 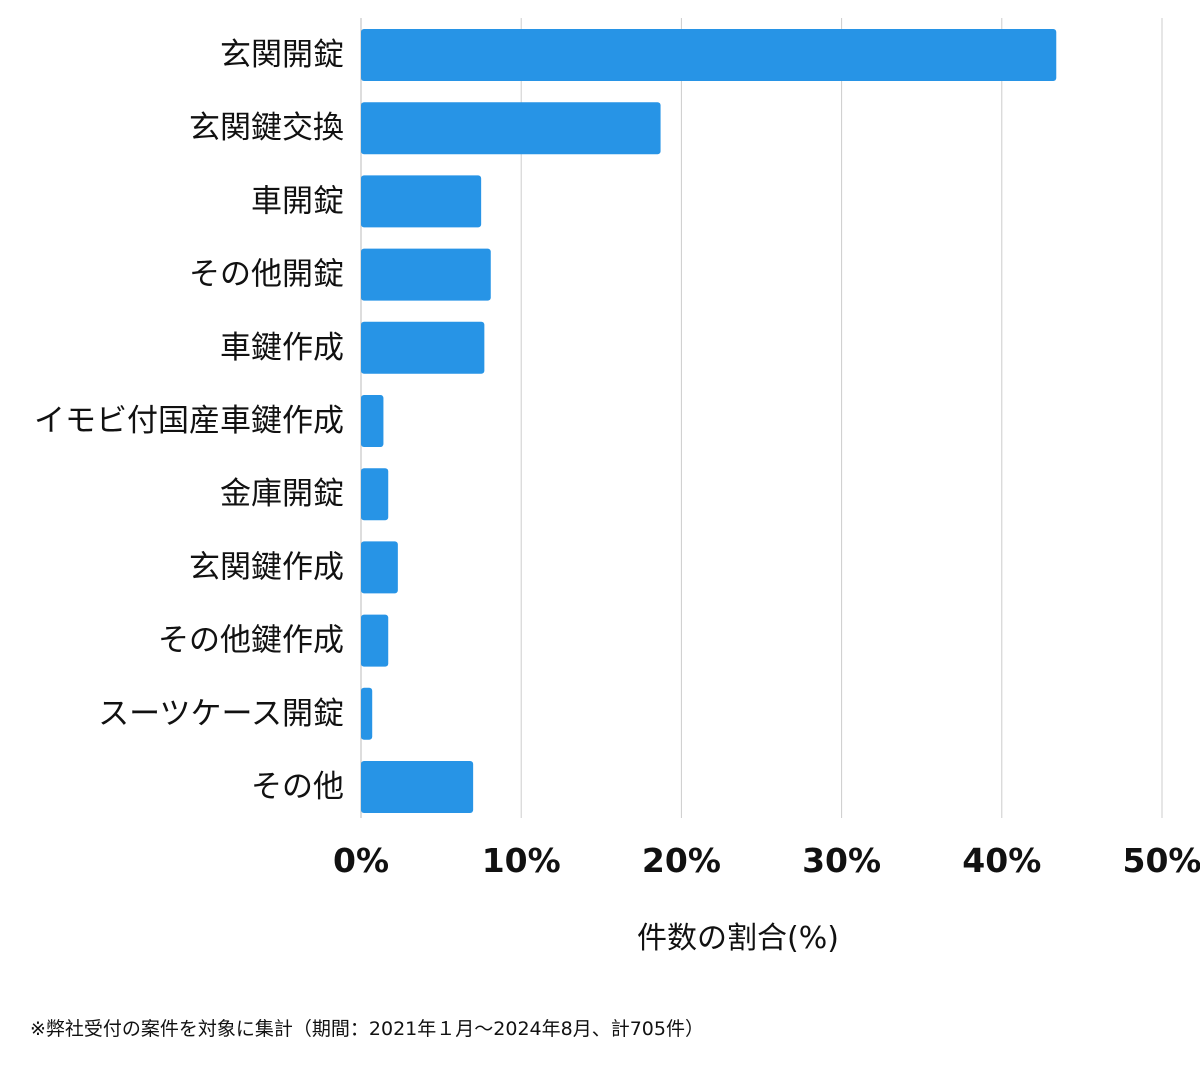 What do you see at coordinates (266, 275) in the screenshot?
I see `category-label: その他開錠` at bounding box center [266, 275].